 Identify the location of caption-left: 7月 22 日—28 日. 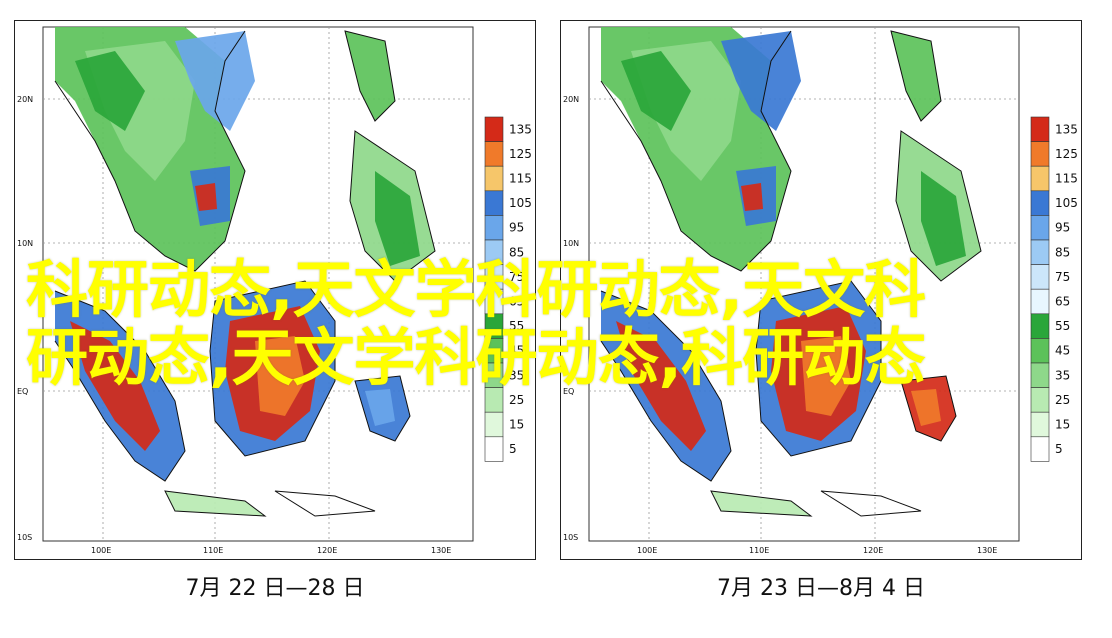
(275, 588).